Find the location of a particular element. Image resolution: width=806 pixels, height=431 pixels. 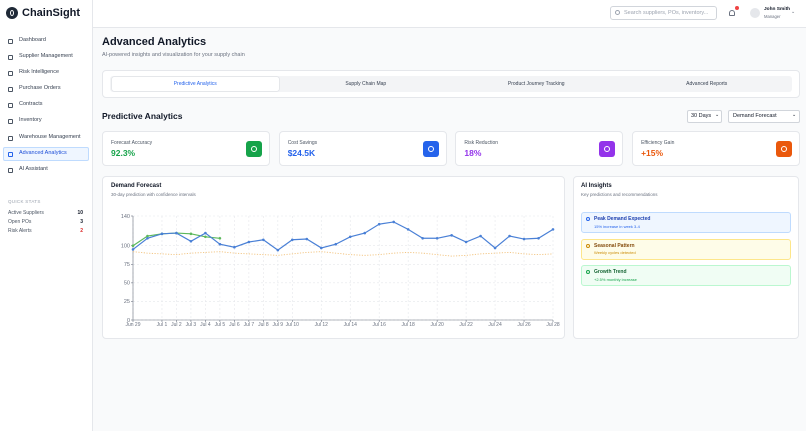

page-title: Advanced Analytics is located at coordinates (154, 42).